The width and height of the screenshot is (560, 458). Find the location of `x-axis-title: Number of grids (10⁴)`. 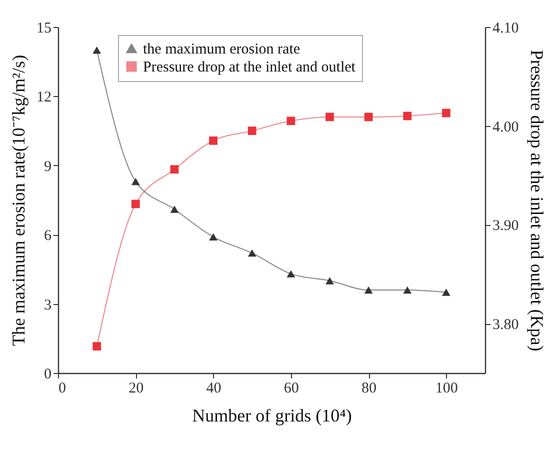

x-axis-title: Number of grids (10⁴) is located at coordinates (272, 416).